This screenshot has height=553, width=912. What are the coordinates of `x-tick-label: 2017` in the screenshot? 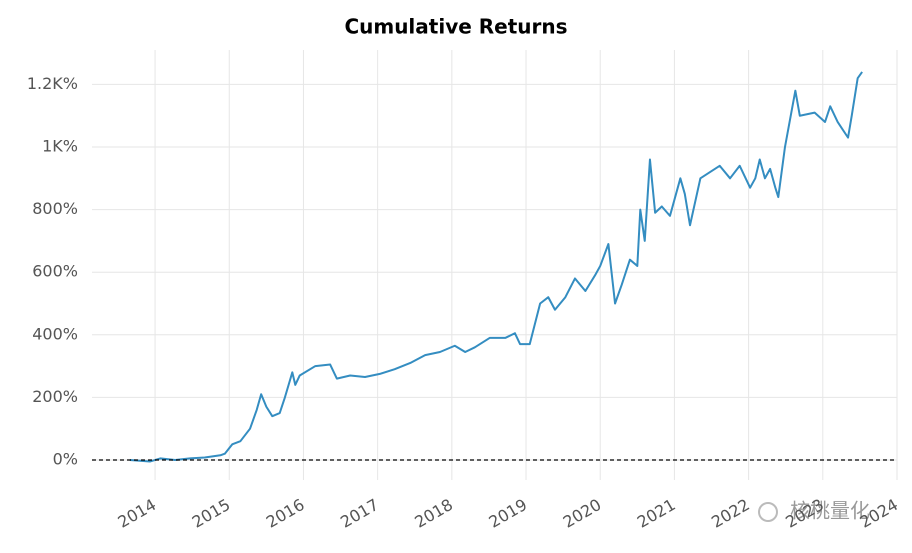 It's located at (359, 513).